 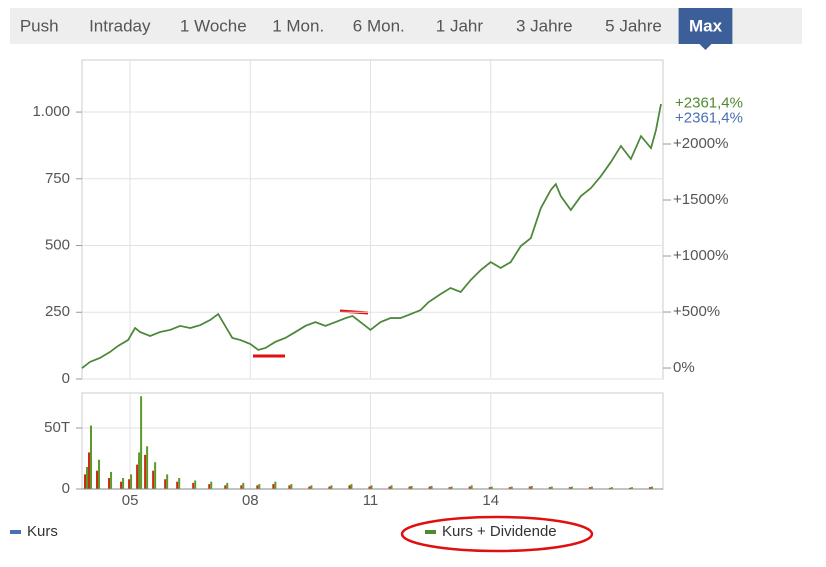 What do you see at coordinates (700, 199) in the screenshot?
I see `y2-tick-label: +1500%` at bounding box center [700, 199].